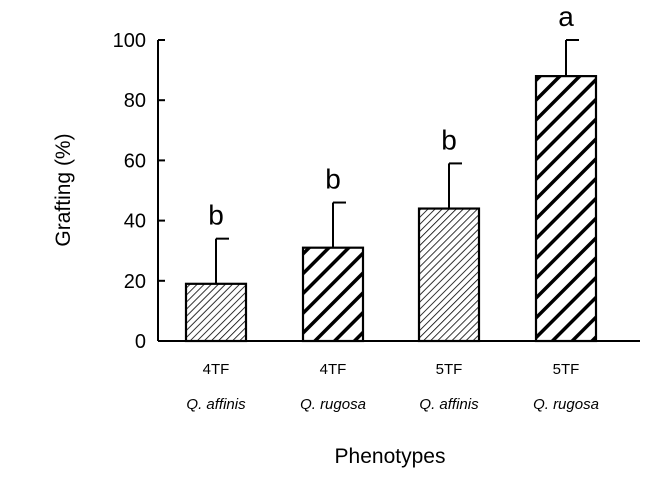 Image resolution: width=664 pixels, height=487 pixels. I want to click on y-tick-label: 0, so click(140, 342).